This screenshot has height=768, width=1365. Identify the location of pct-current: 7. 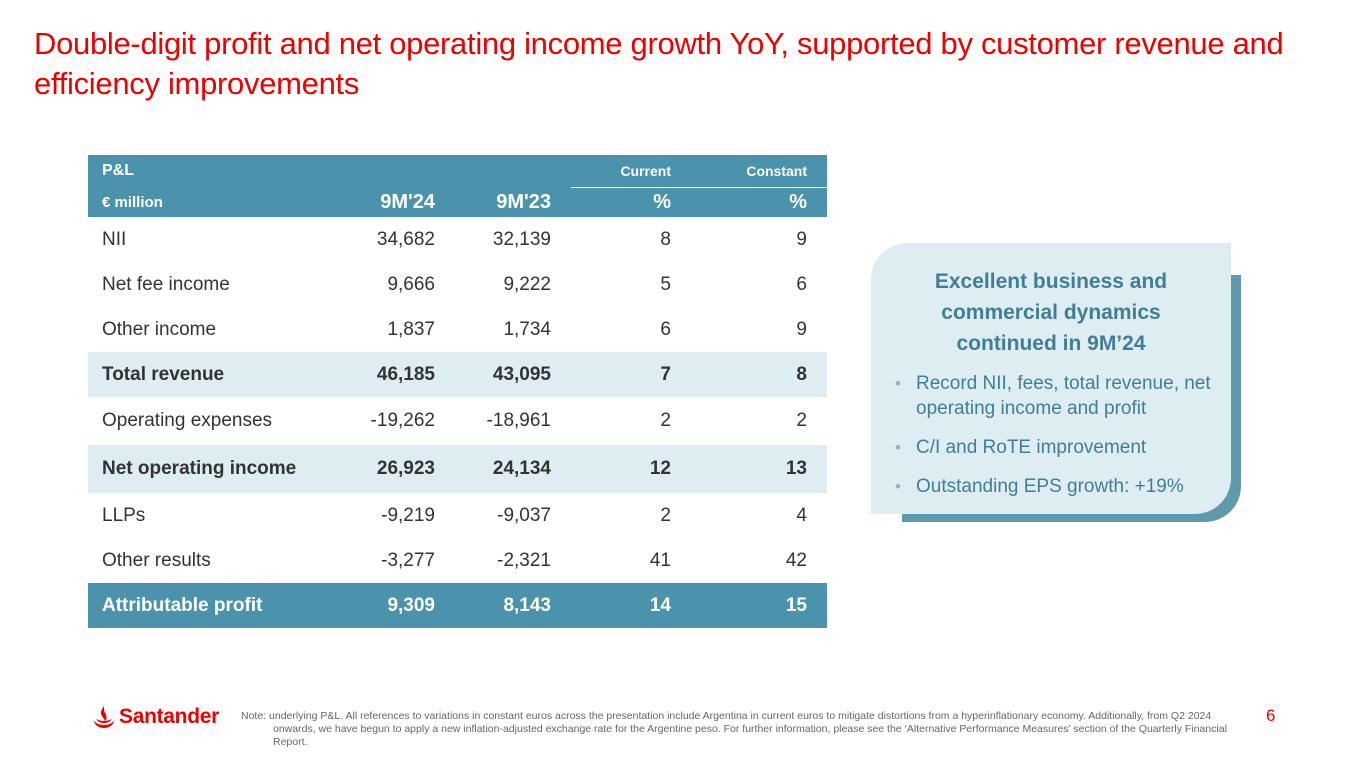
(631, 374).